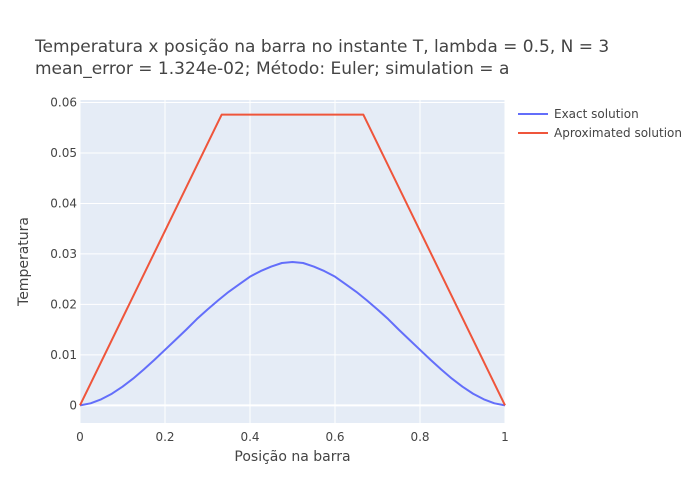  I want to click on legend-item-exact: Exact solution, so click(578, 114).